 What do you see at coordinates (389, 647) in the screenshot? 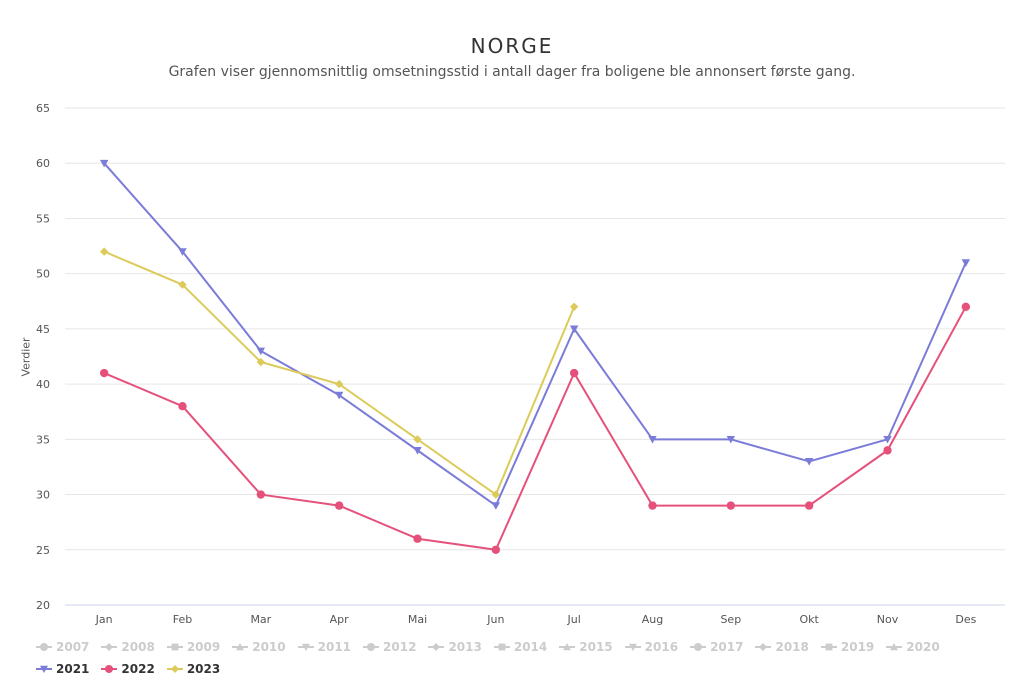
I see `legend-item-2012: 2012` at bounding box center [389, 647].